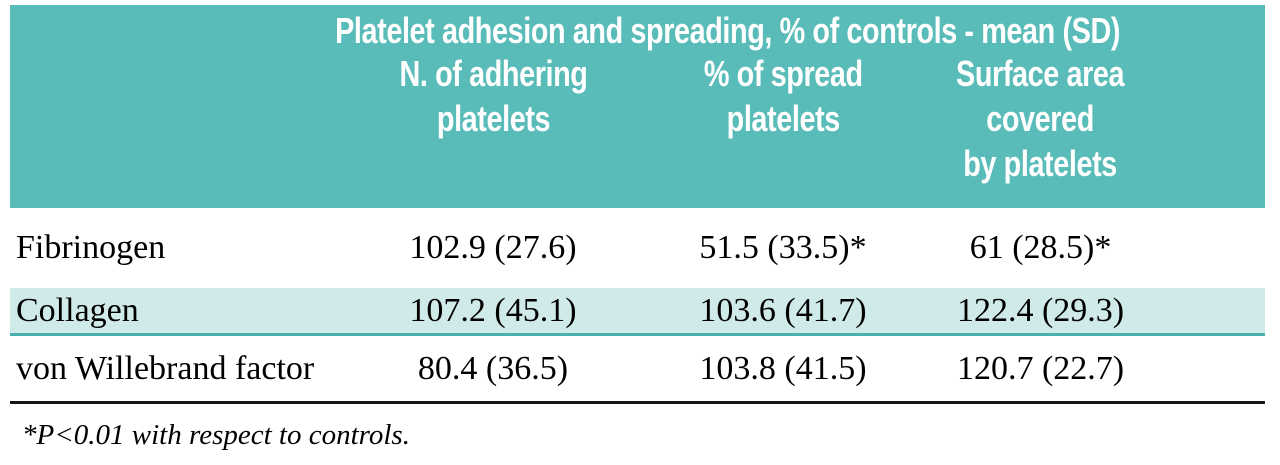  I want to click on row-label: von Willebrand factor, so click(178, 369).